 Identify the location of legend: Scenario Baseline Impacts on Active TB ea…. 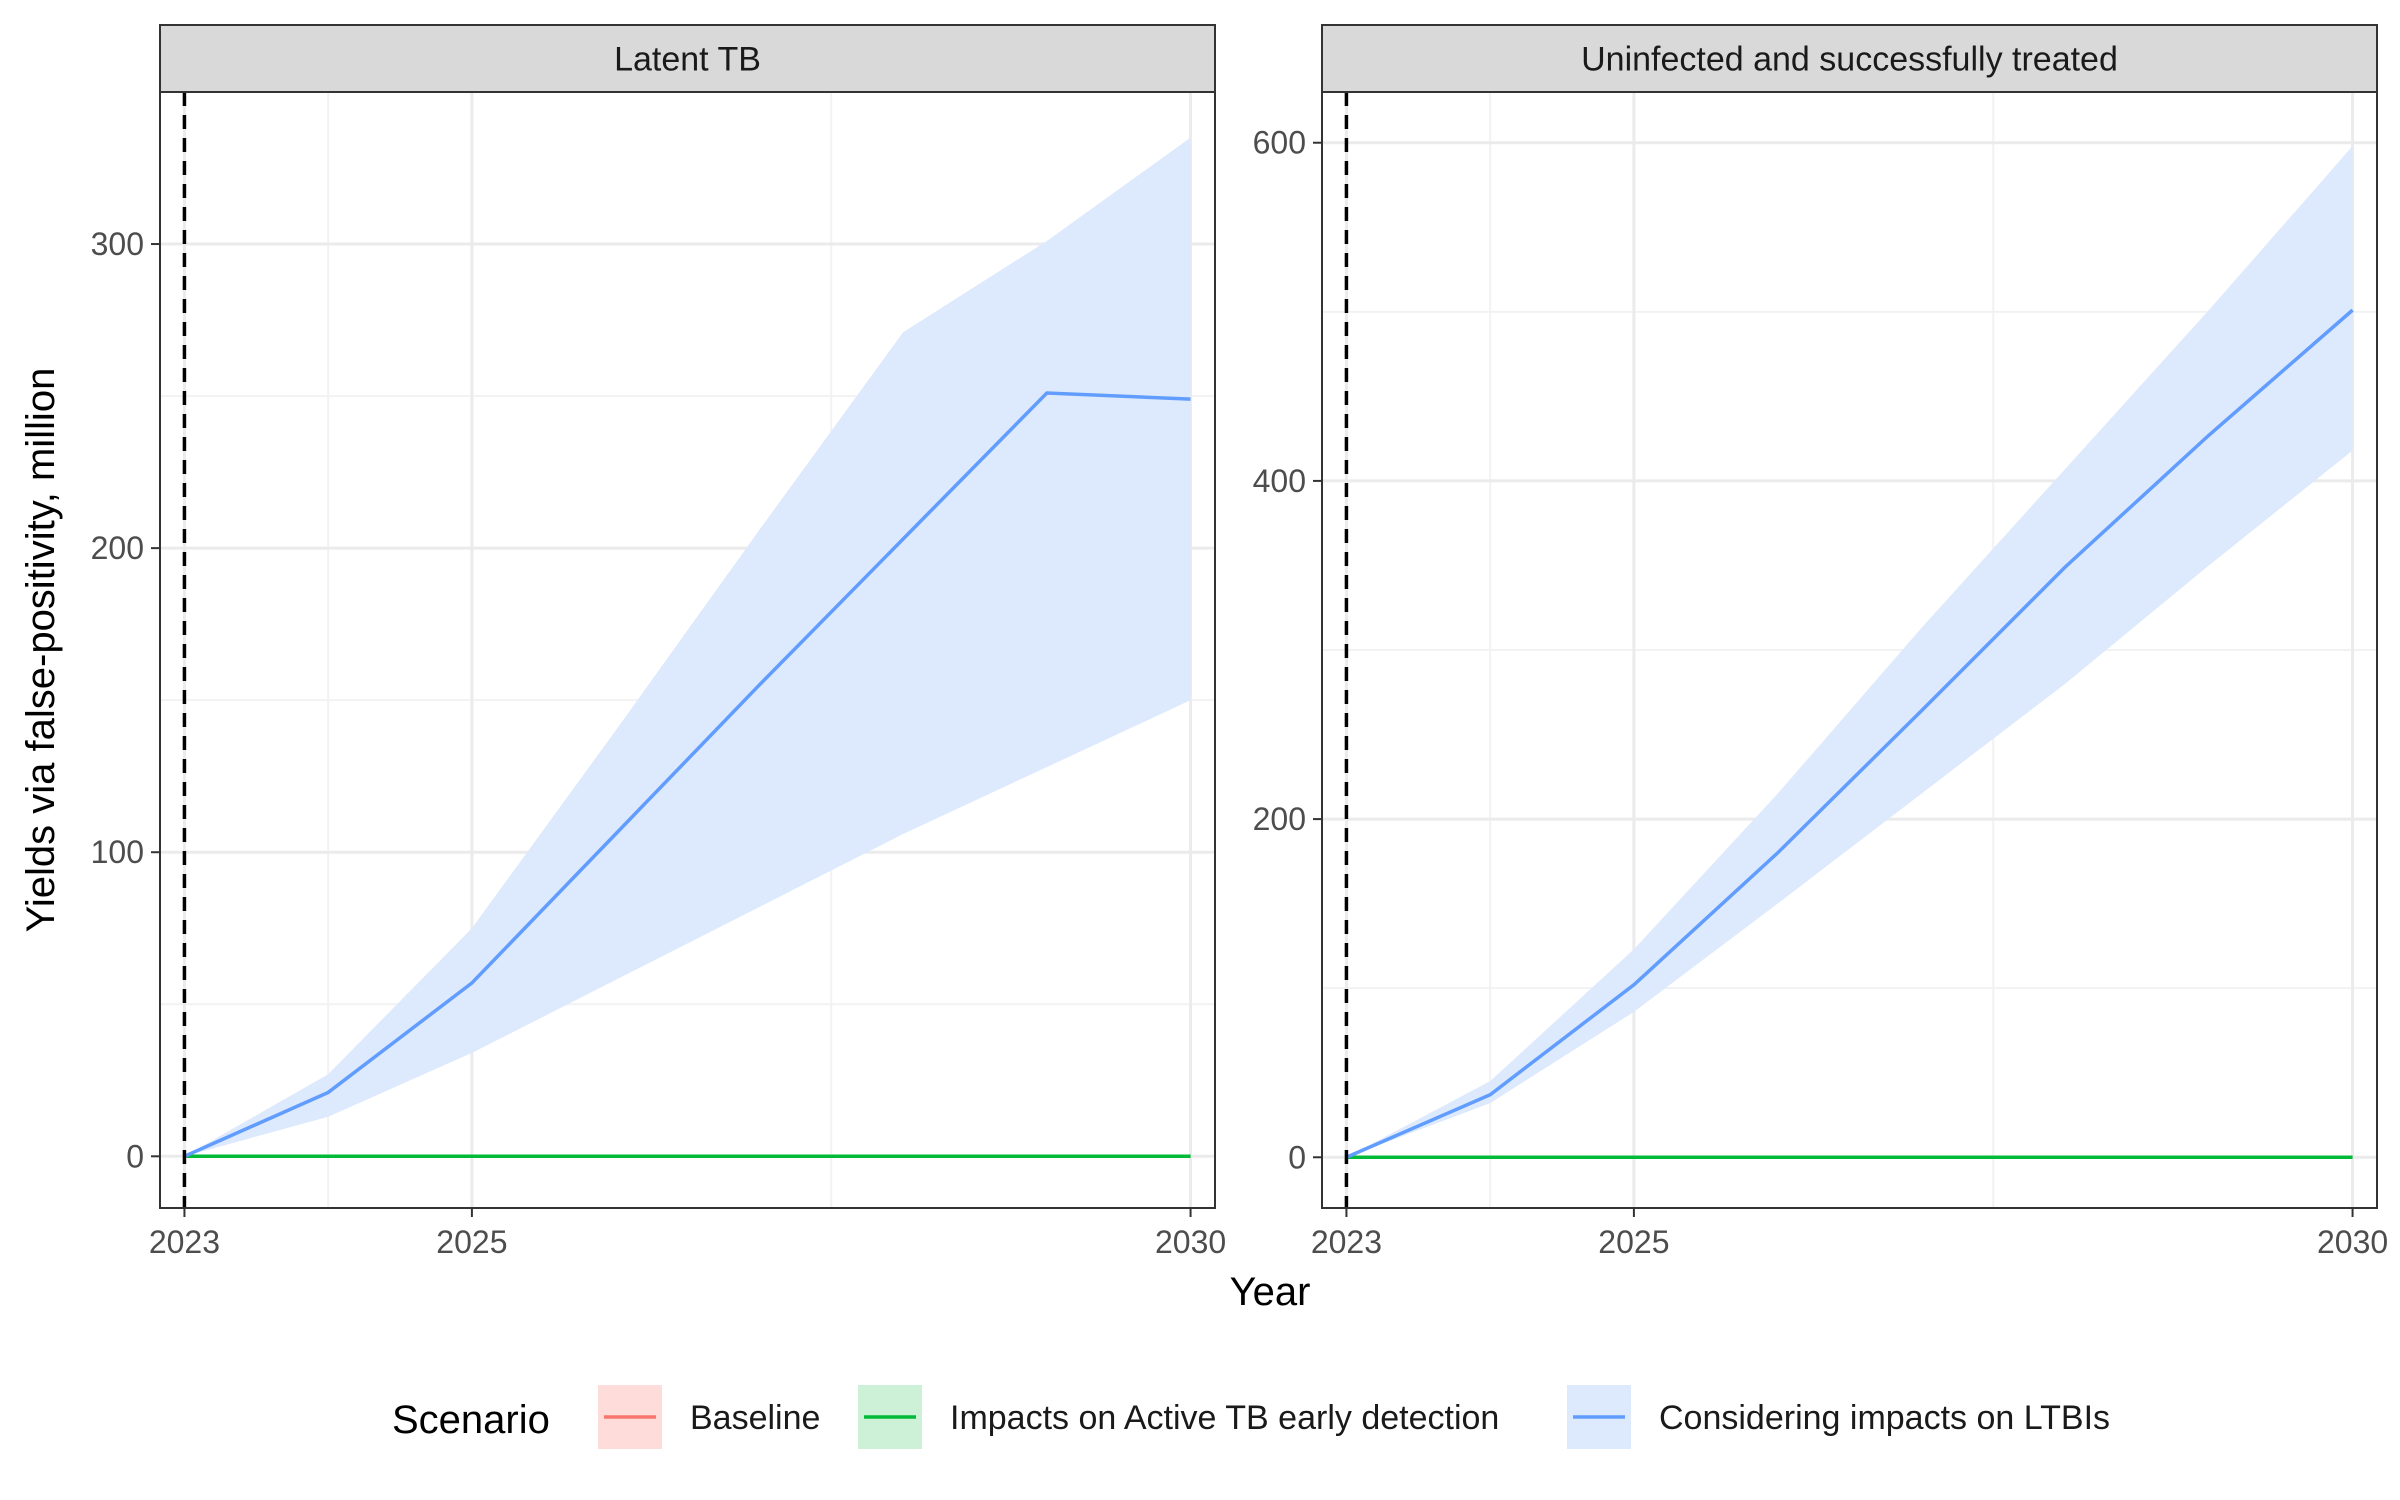
(1251, 1417).